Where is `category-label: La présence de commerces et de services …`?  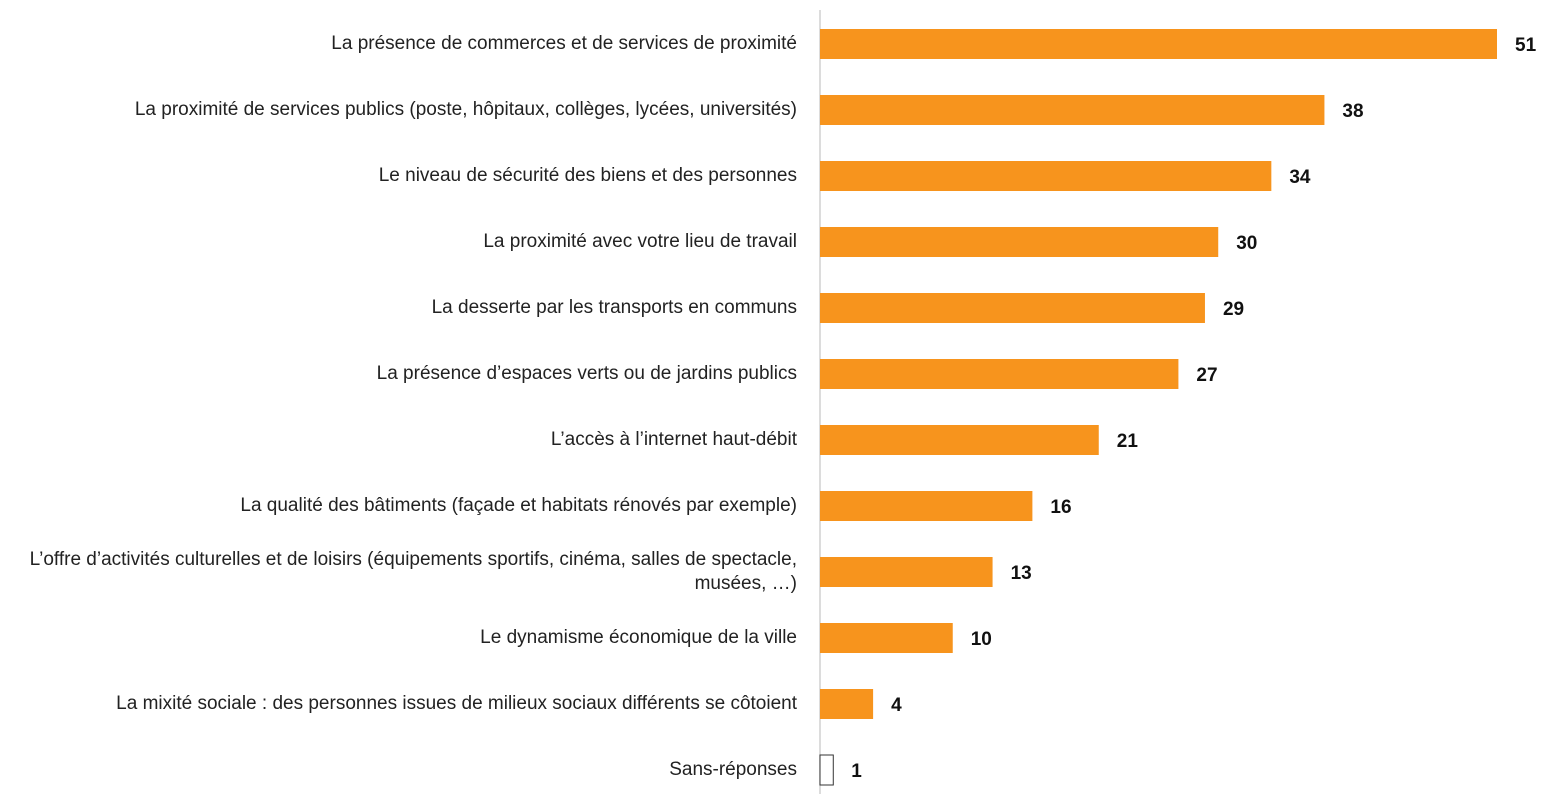
category-label: La présence de commerces et de services … is located at coordinates (564, 43).